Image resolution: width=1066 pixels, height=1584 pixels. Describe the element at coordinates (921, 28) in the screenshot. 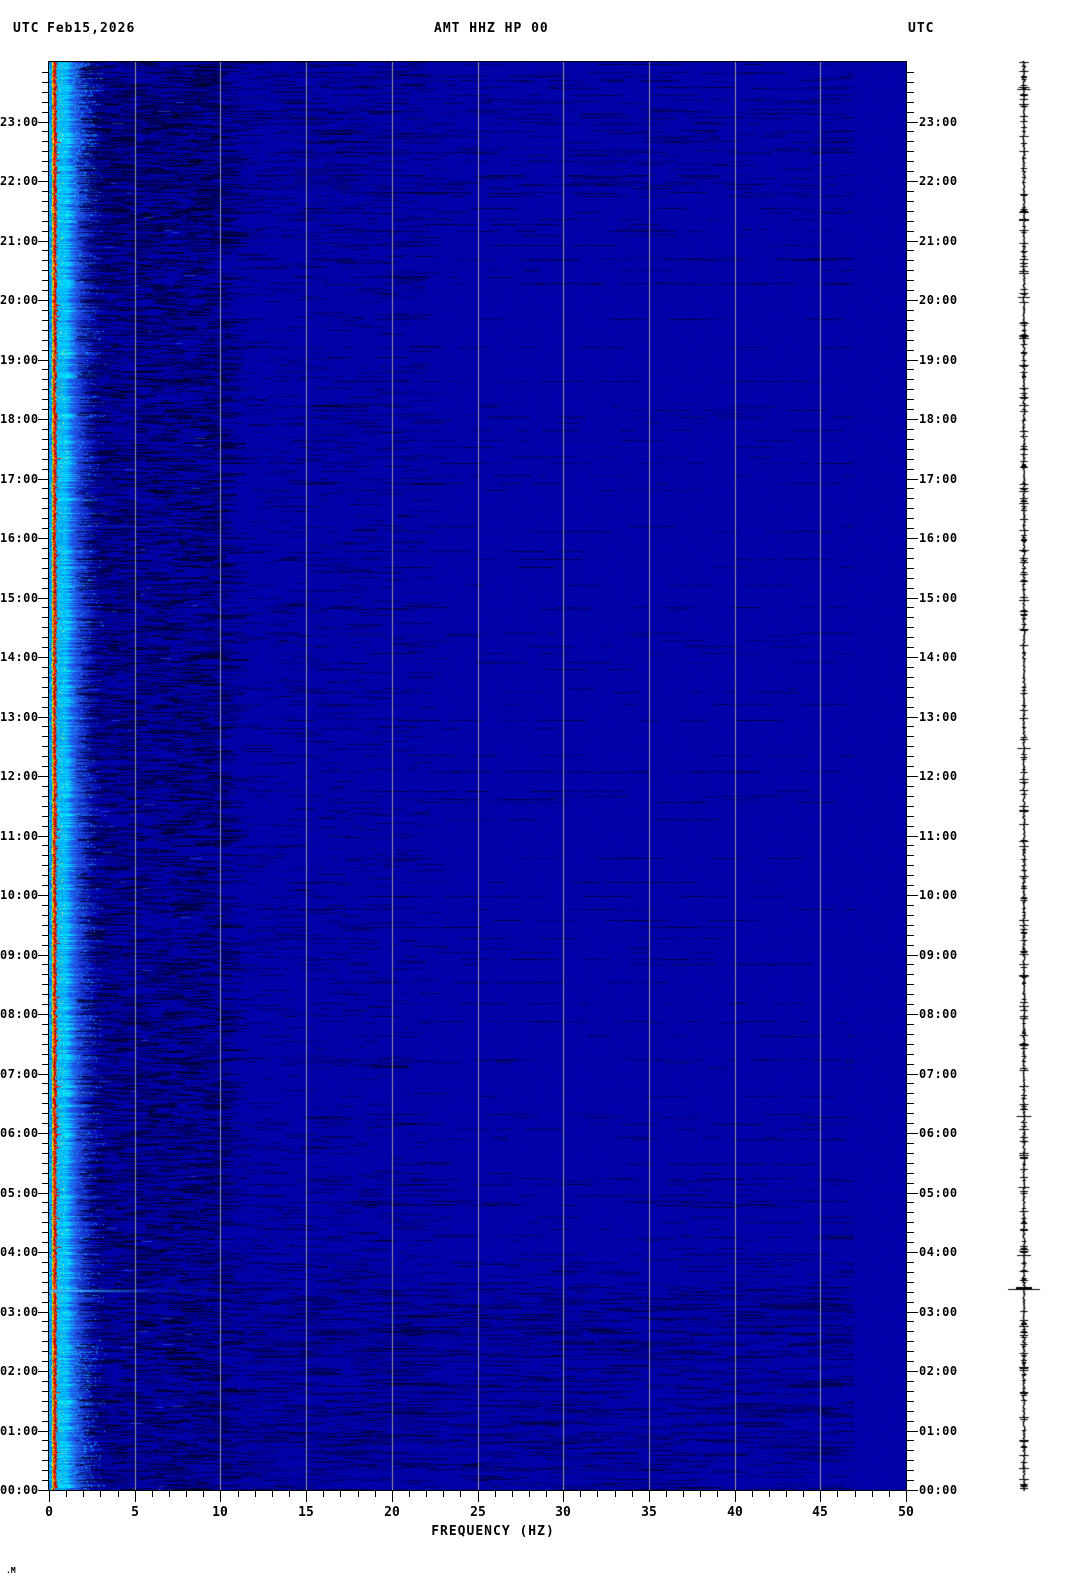

I see `utc-label-right: UTC` at that location.